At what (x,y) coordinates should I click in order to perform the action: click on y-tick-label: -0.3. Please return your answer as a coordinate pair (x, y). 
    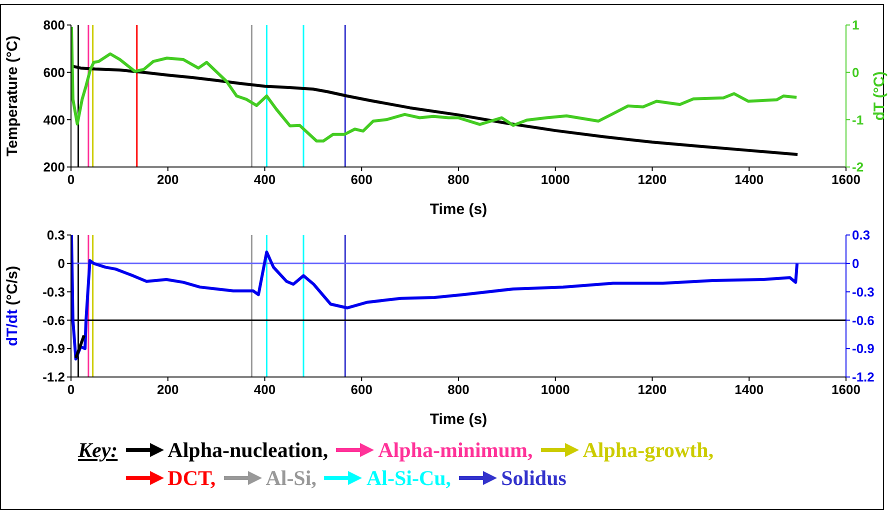
    Looking at the image, I should click on (53, 292).